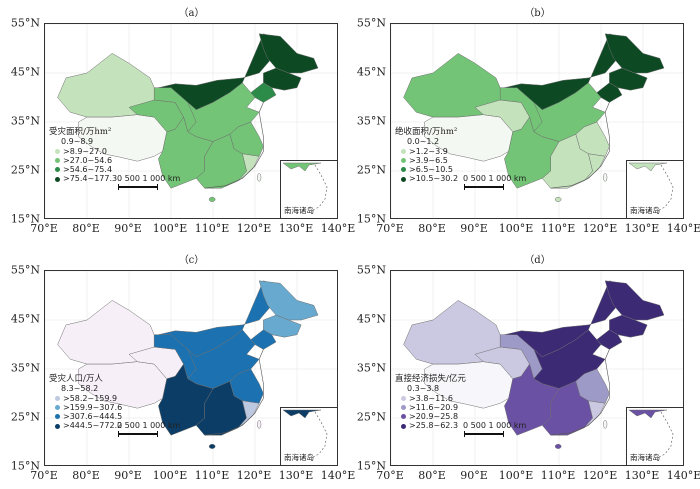 The height and width of the screenshot is (489, 700). I want to click on legend-label: >3.9~6.5, so click(428, 160).